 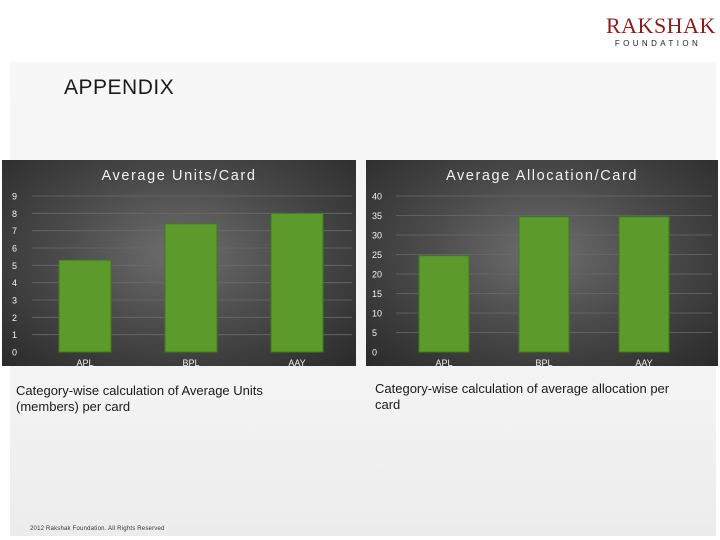 What do you see at coordinates (377, 314) in the screenshot?
I see `y-tick-label: 10` at bounding box center [377, 314].